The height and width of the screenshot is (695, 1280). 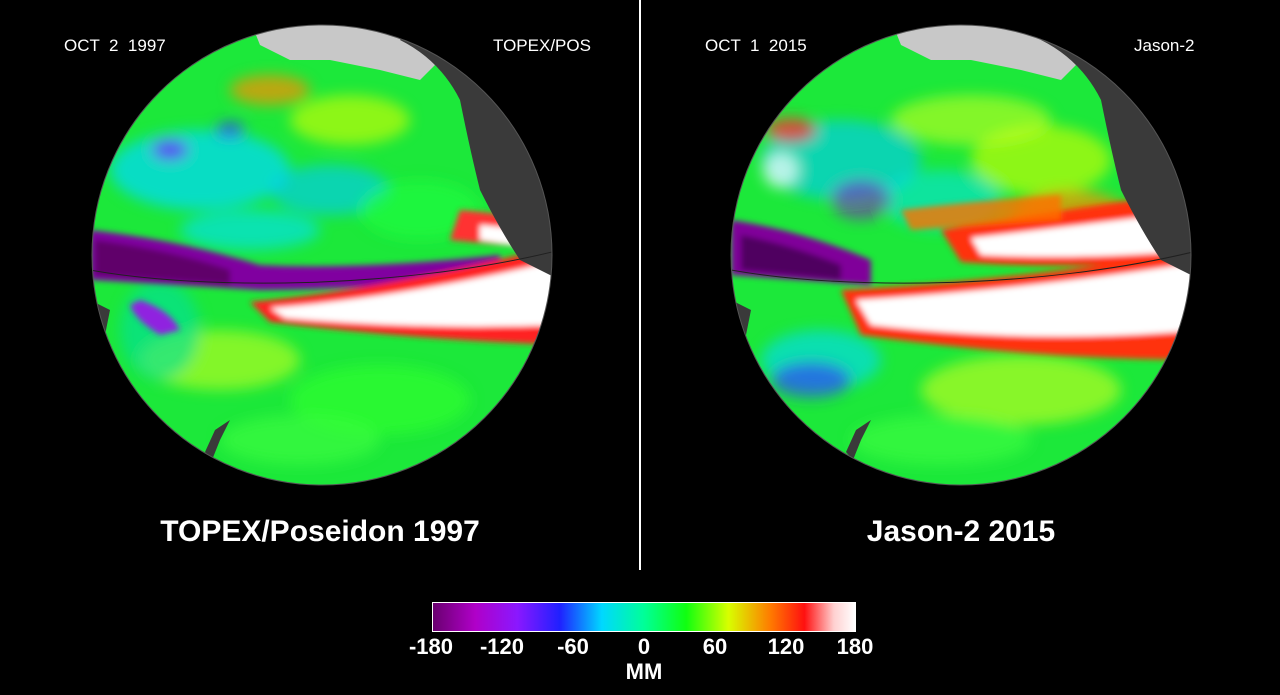 I want to click on colorbar-tick: 0, so click(x=644, y=646).